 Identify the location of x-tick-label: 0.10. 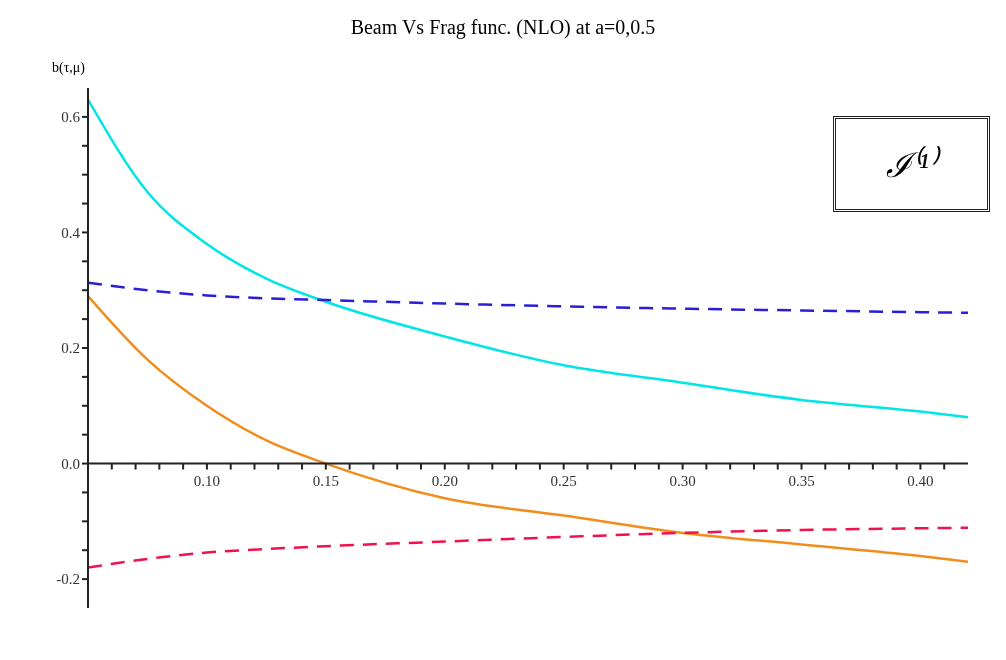
(207, 480).